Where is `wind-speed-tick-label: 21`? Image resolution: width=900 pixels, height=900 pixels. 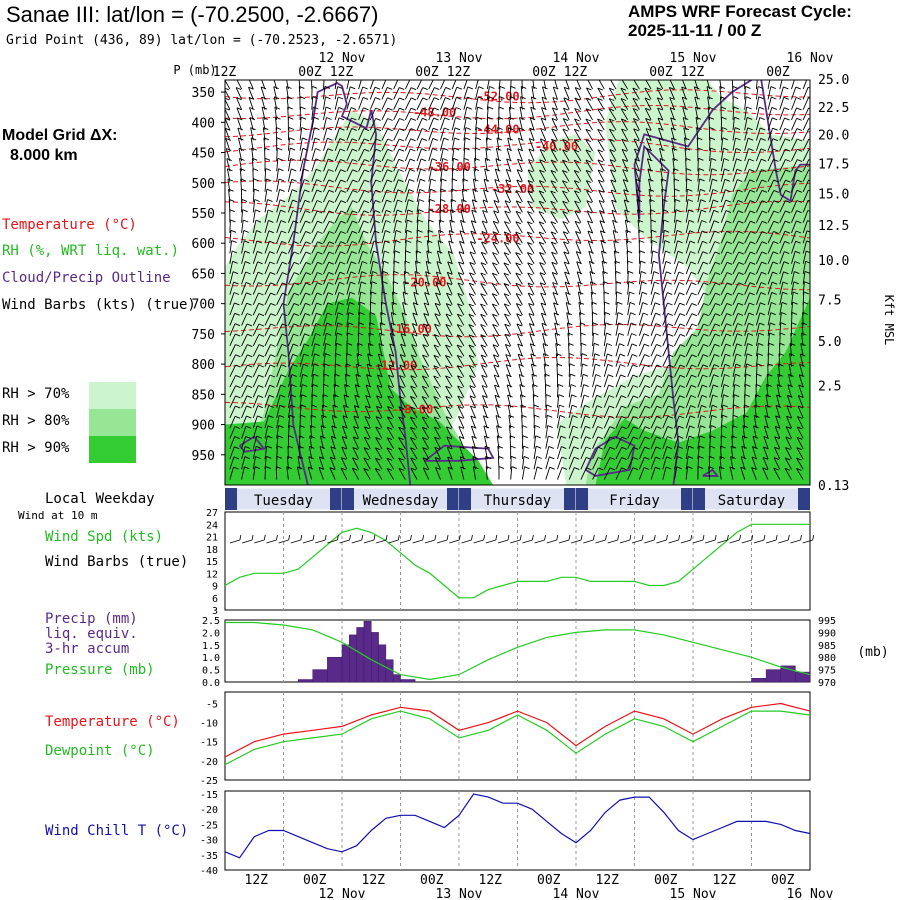
wind-speed-tick-label: 21 is located at coordinates (212, 538).